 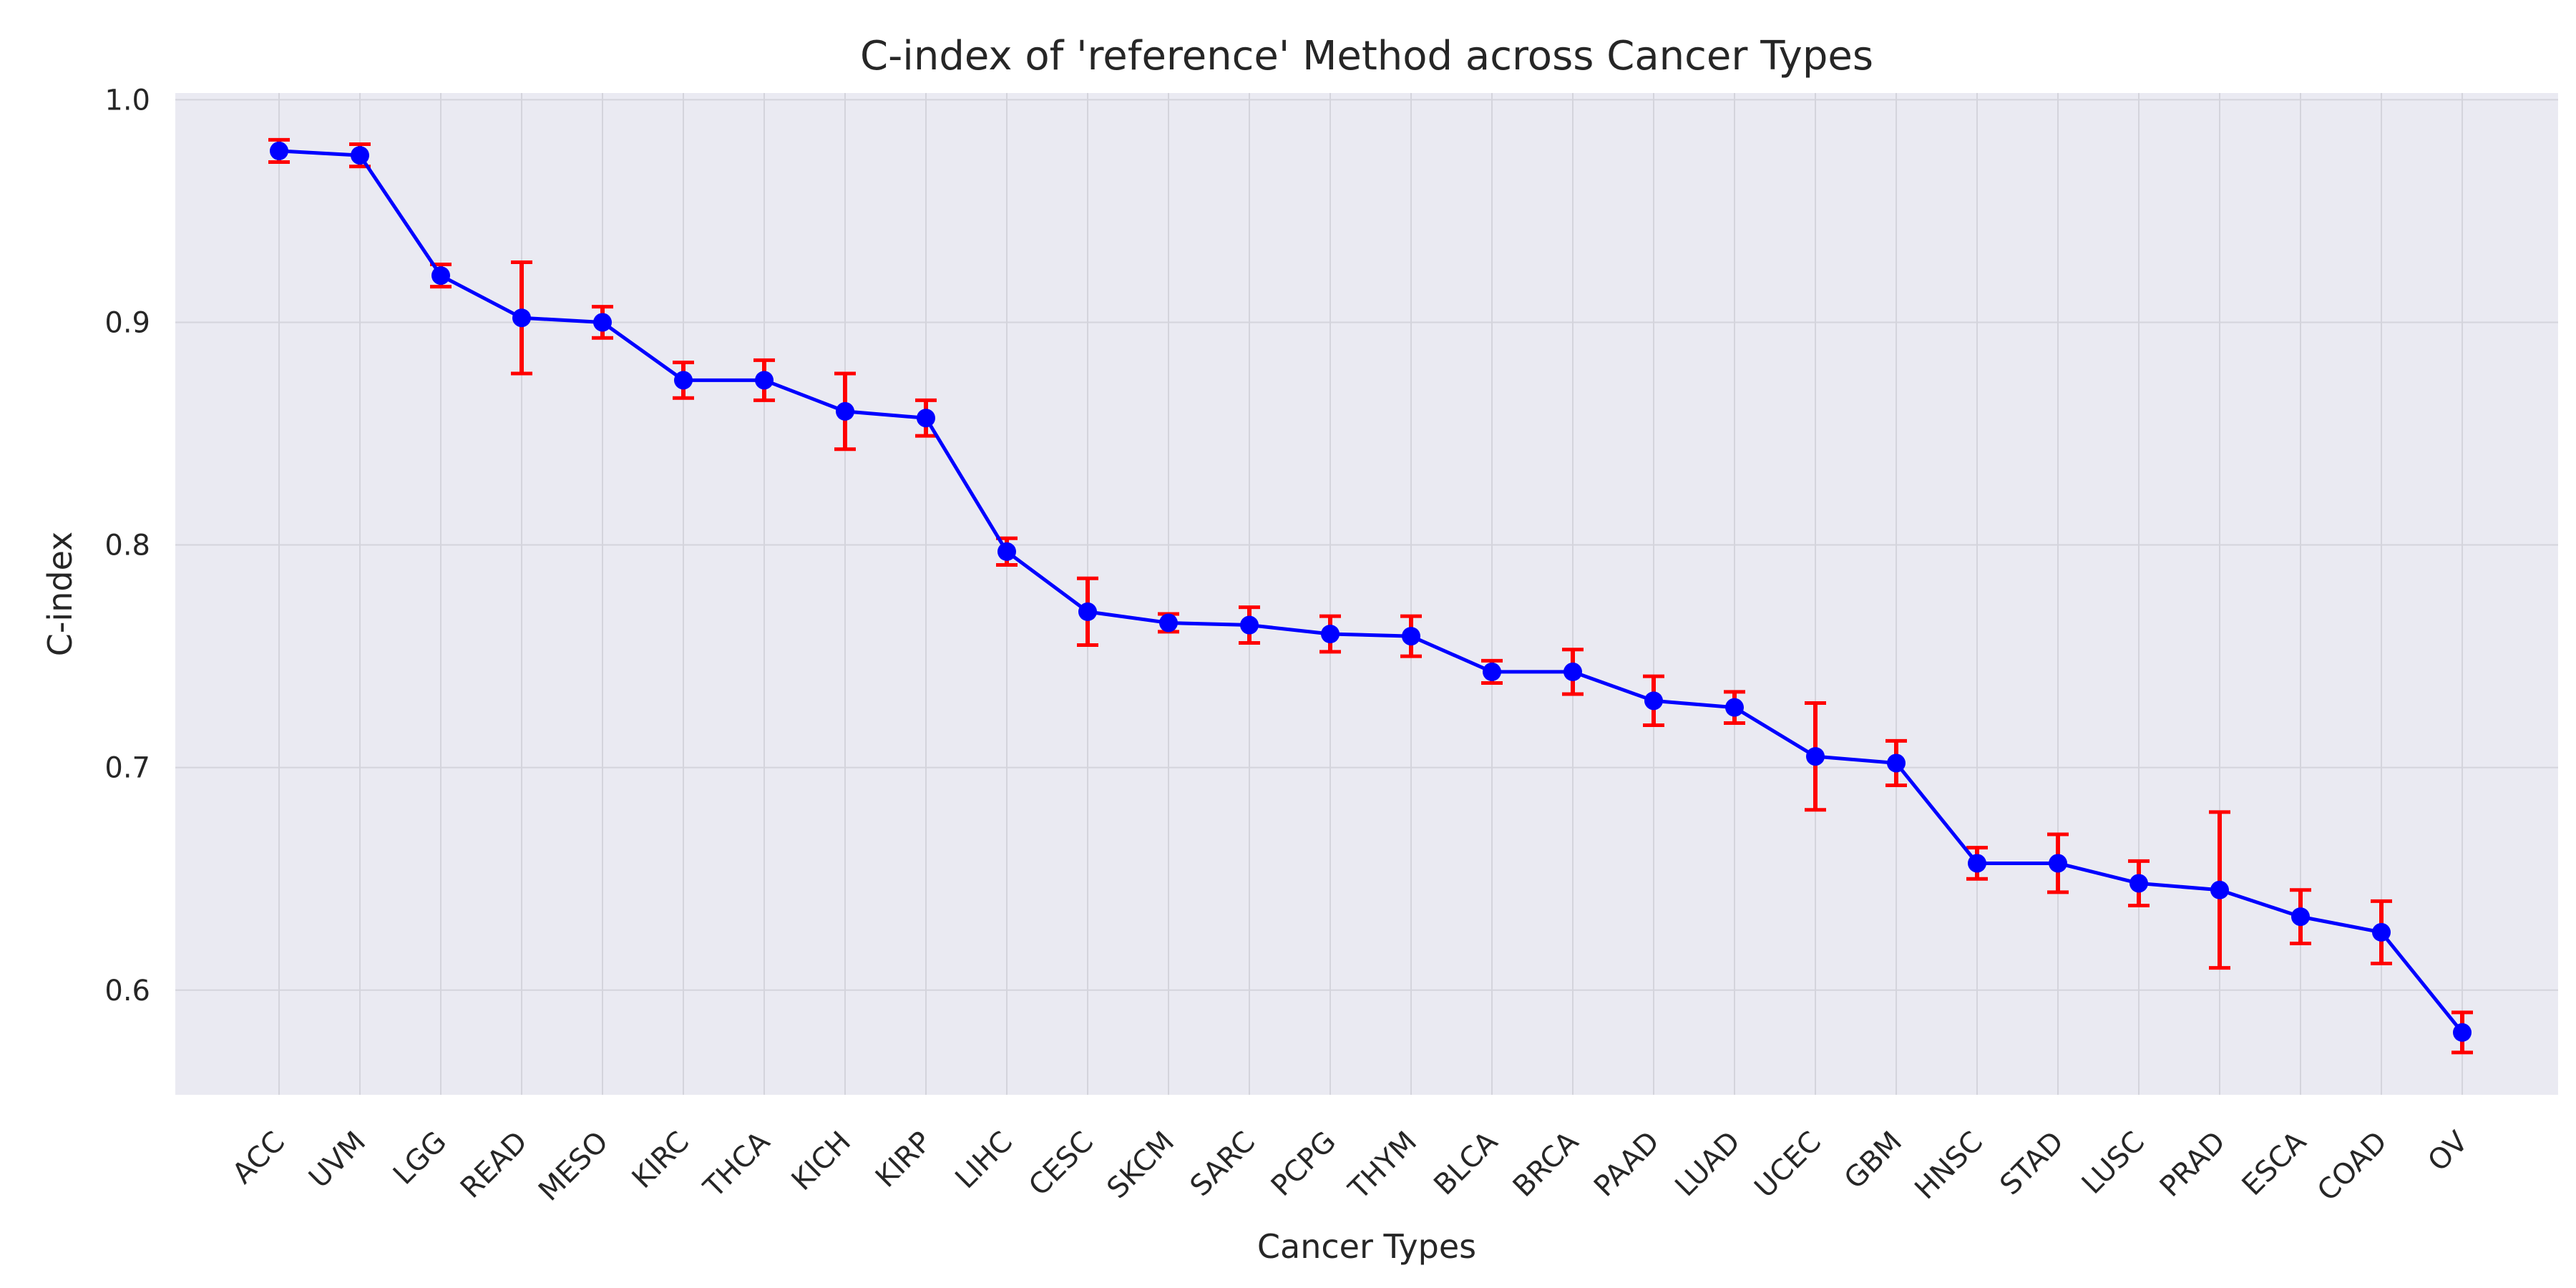 I want to click on x-tick-label: UCEC, so click(x=1788, y=1165).